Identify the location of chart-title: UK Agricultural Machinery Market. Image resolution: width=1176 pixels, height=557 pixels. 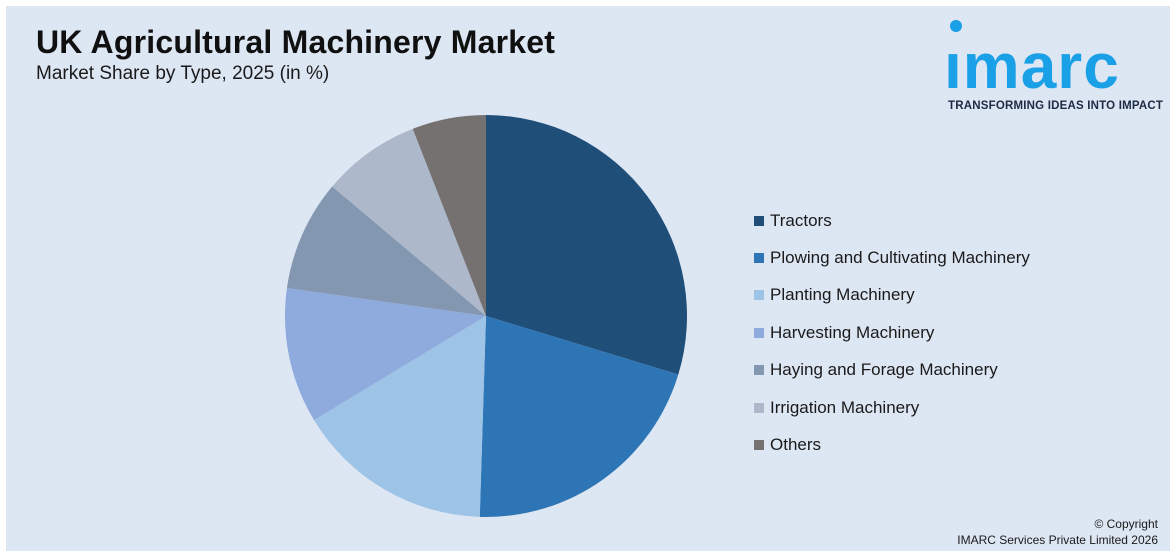
(296, 42).